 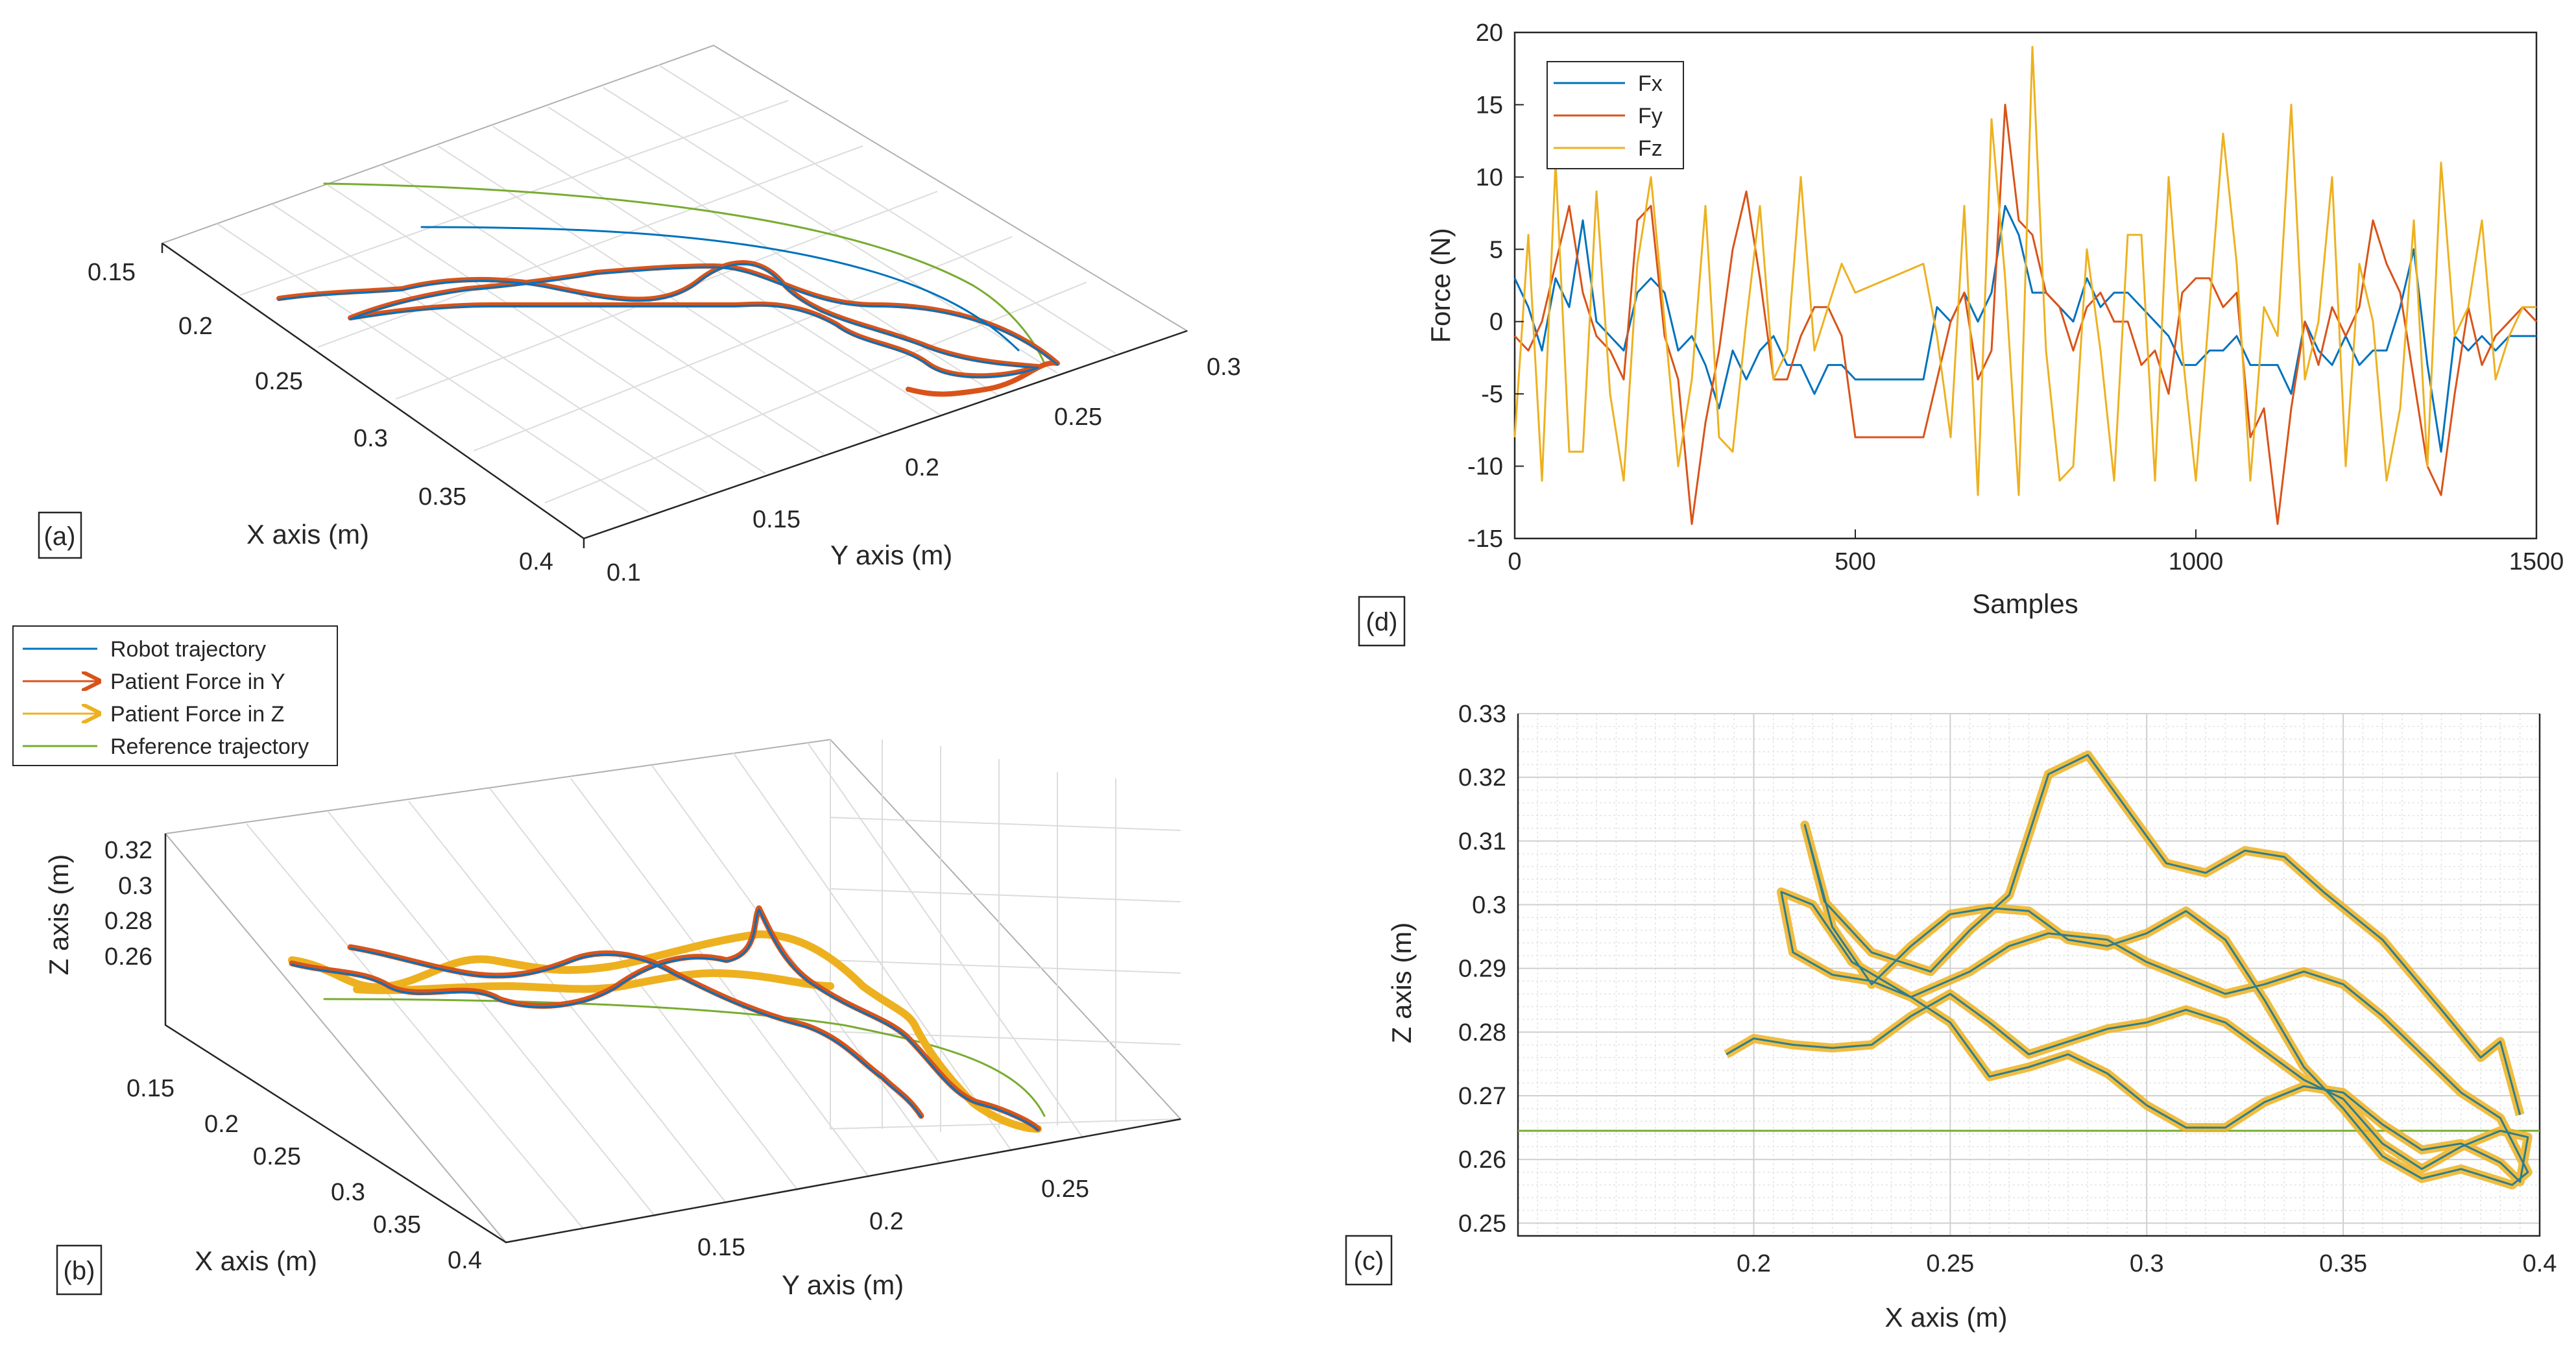 What do you see at coordinates (2147, 1263) in the screenshot?
I see `panel-c-x-tick-label: 0.3` at bounding box center [2147, 1263].